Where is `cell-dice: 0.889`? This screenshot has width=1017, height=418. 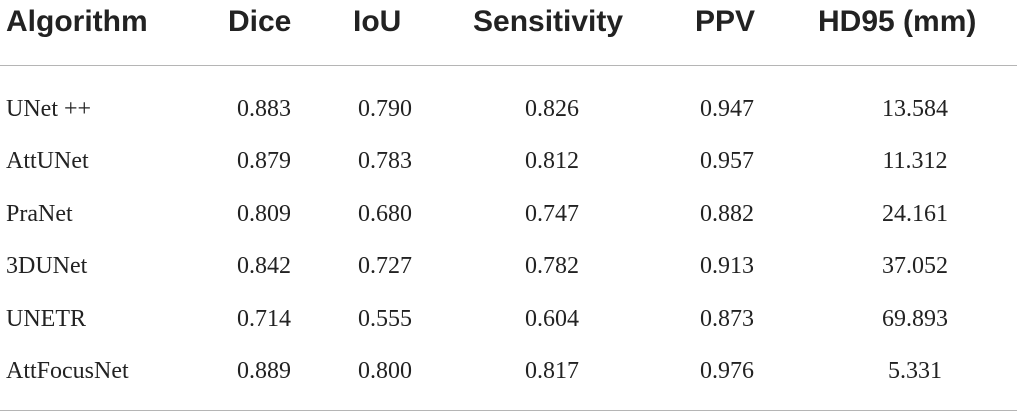 cell-dice: 0.889 is located at coordinates (264, 371).